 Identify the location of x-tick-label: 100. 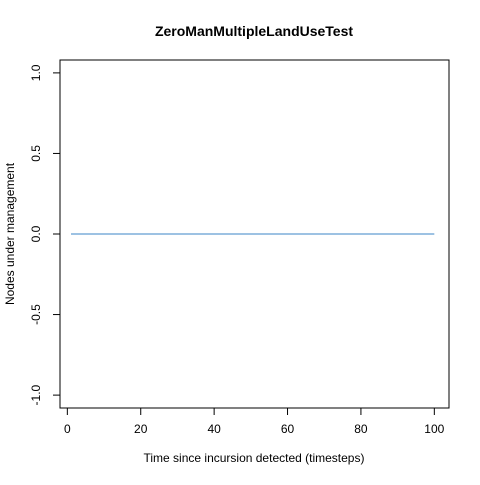
(434, 429).